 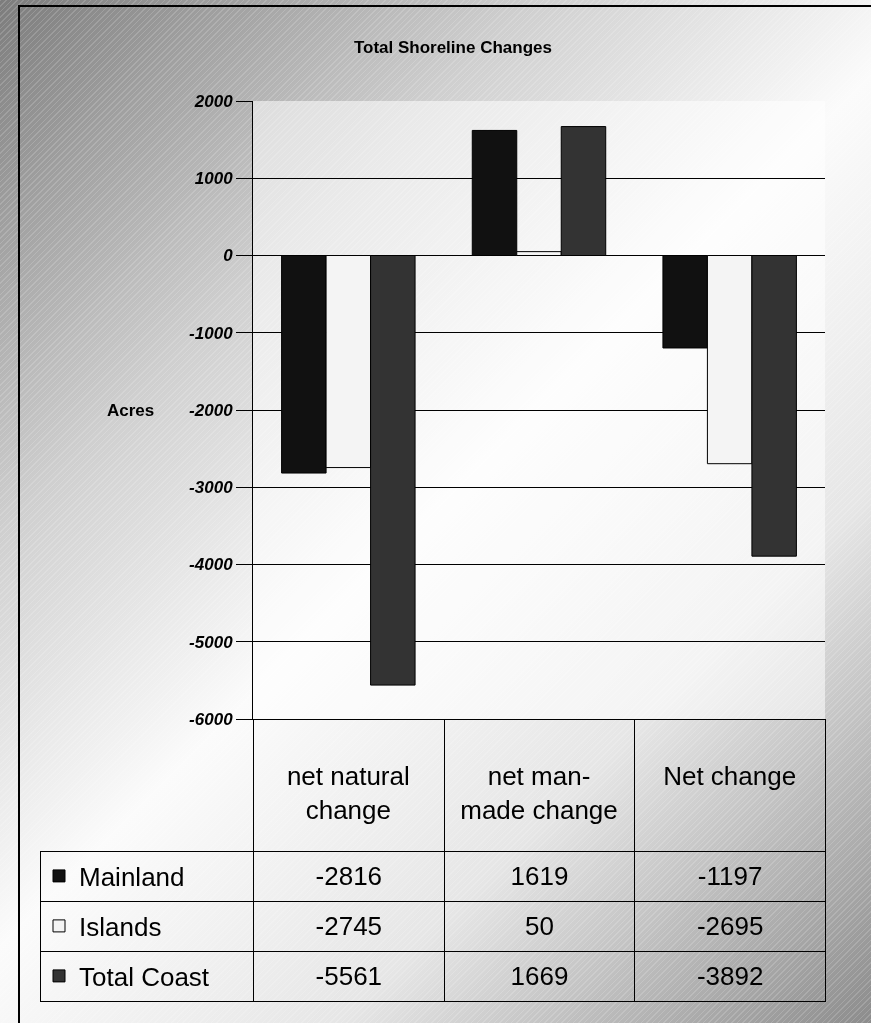 What do you see at coordinates (349, 926) in the screenshot?
I see `data-label: -2745` at bounding box center [349, 926].